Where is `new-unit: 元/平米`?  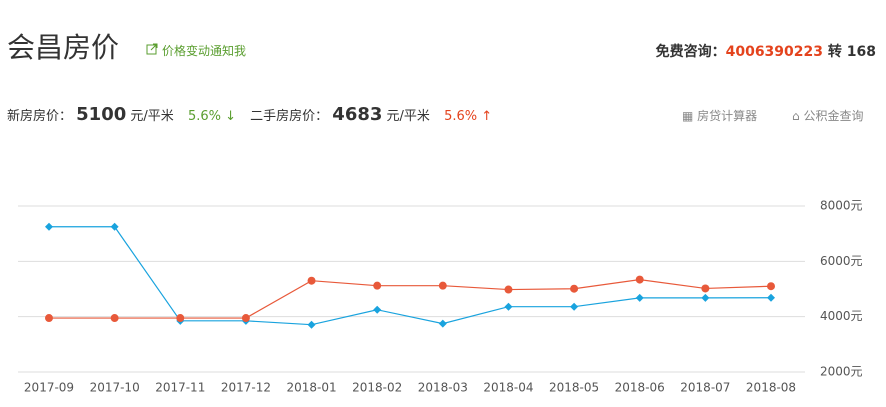
new-unit: 元/平米 is located at coordinates (152, 116).